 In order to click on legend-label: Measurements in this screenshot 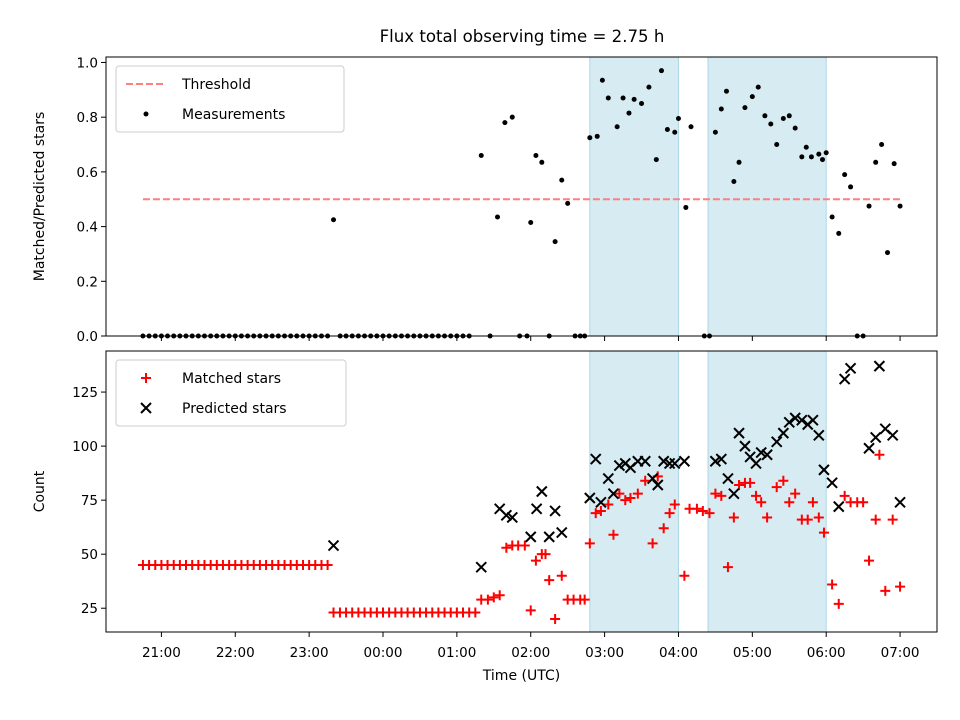, I will do `click(233, 115)`.